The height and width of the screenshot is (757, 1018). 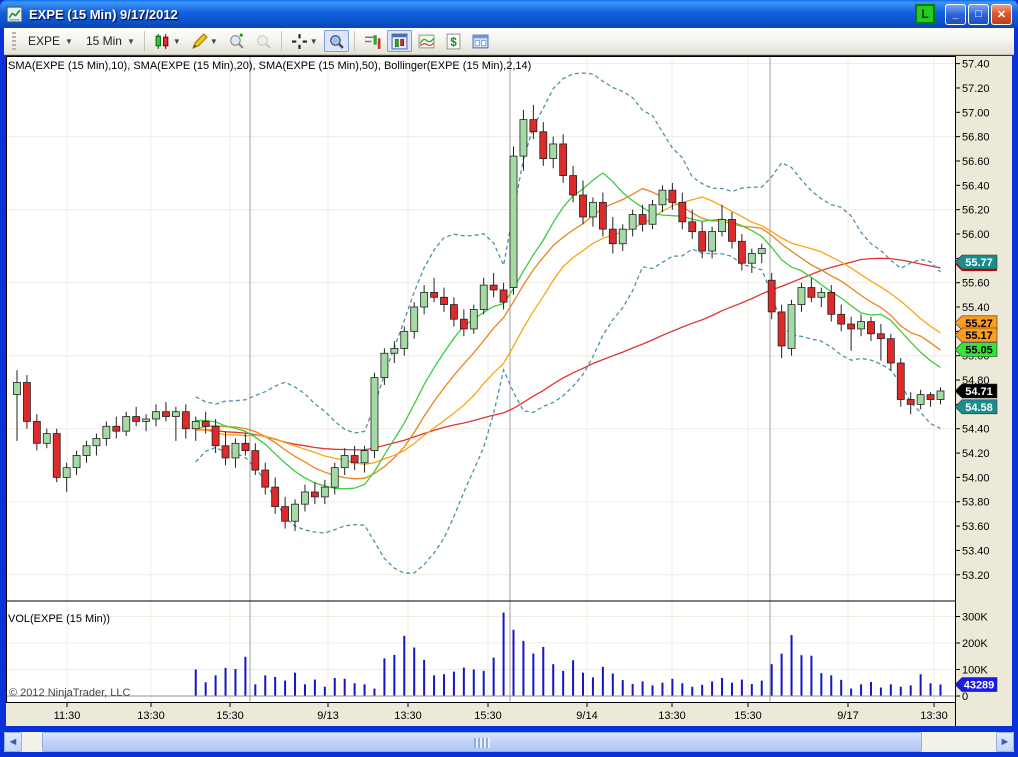 I want to click on zoom-out-icon, so click(x=263, y=41).